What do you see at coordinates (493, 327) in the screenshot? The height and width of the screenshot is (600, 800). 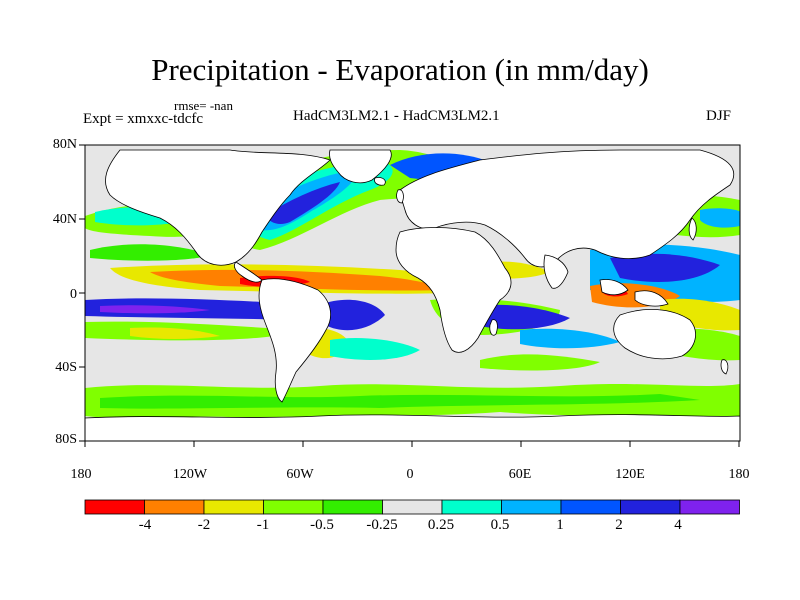 I see `madagascar` at bounding box center [493, 327].